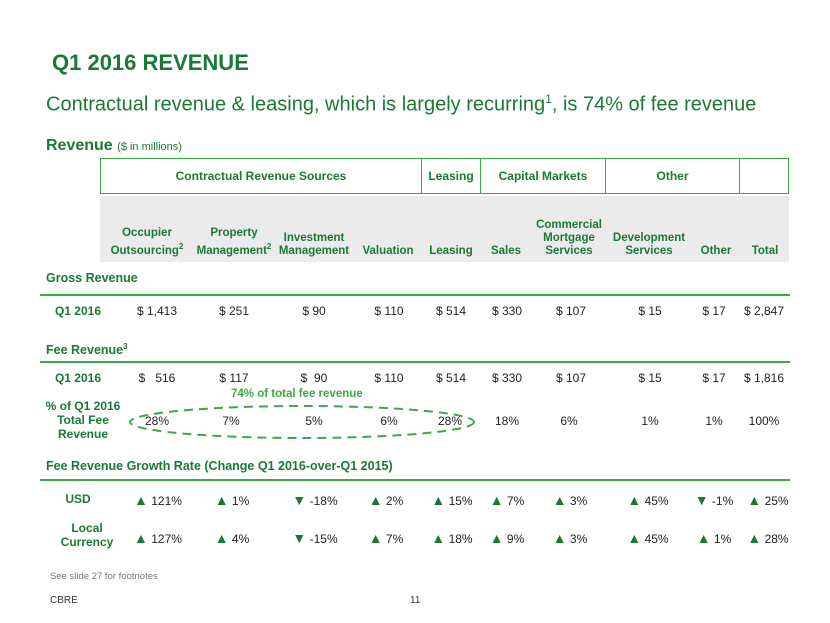  Describe the element at coordinates (150, 62) in the screenshot. I see `page-title: Q1 2016 REVENUE` at that location.